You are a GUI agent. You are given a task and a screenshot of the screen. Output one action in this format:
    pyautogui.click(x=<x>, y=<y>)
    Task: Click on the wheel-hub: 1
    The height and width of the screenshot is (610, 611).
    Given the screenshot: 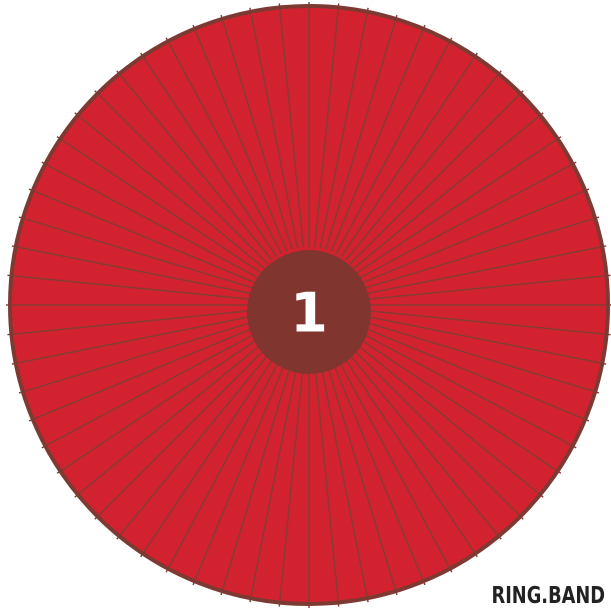 What is the action you would take?
    pyautogui.click(x=309, y=312)
    